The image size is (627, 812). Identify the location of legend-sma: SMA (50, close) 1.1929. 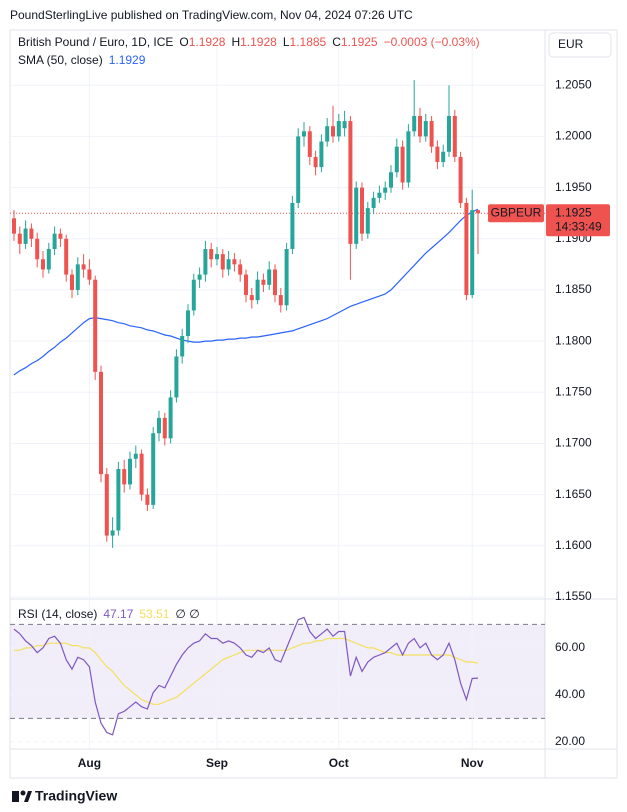
(82, 60).